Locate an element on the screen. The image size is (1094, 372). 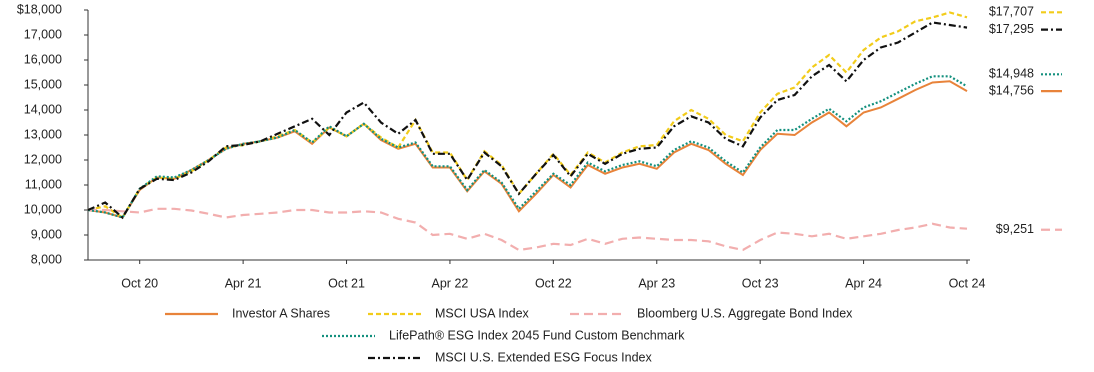
x-tick-label: Oct 21 is located at coordinates (346, 283).